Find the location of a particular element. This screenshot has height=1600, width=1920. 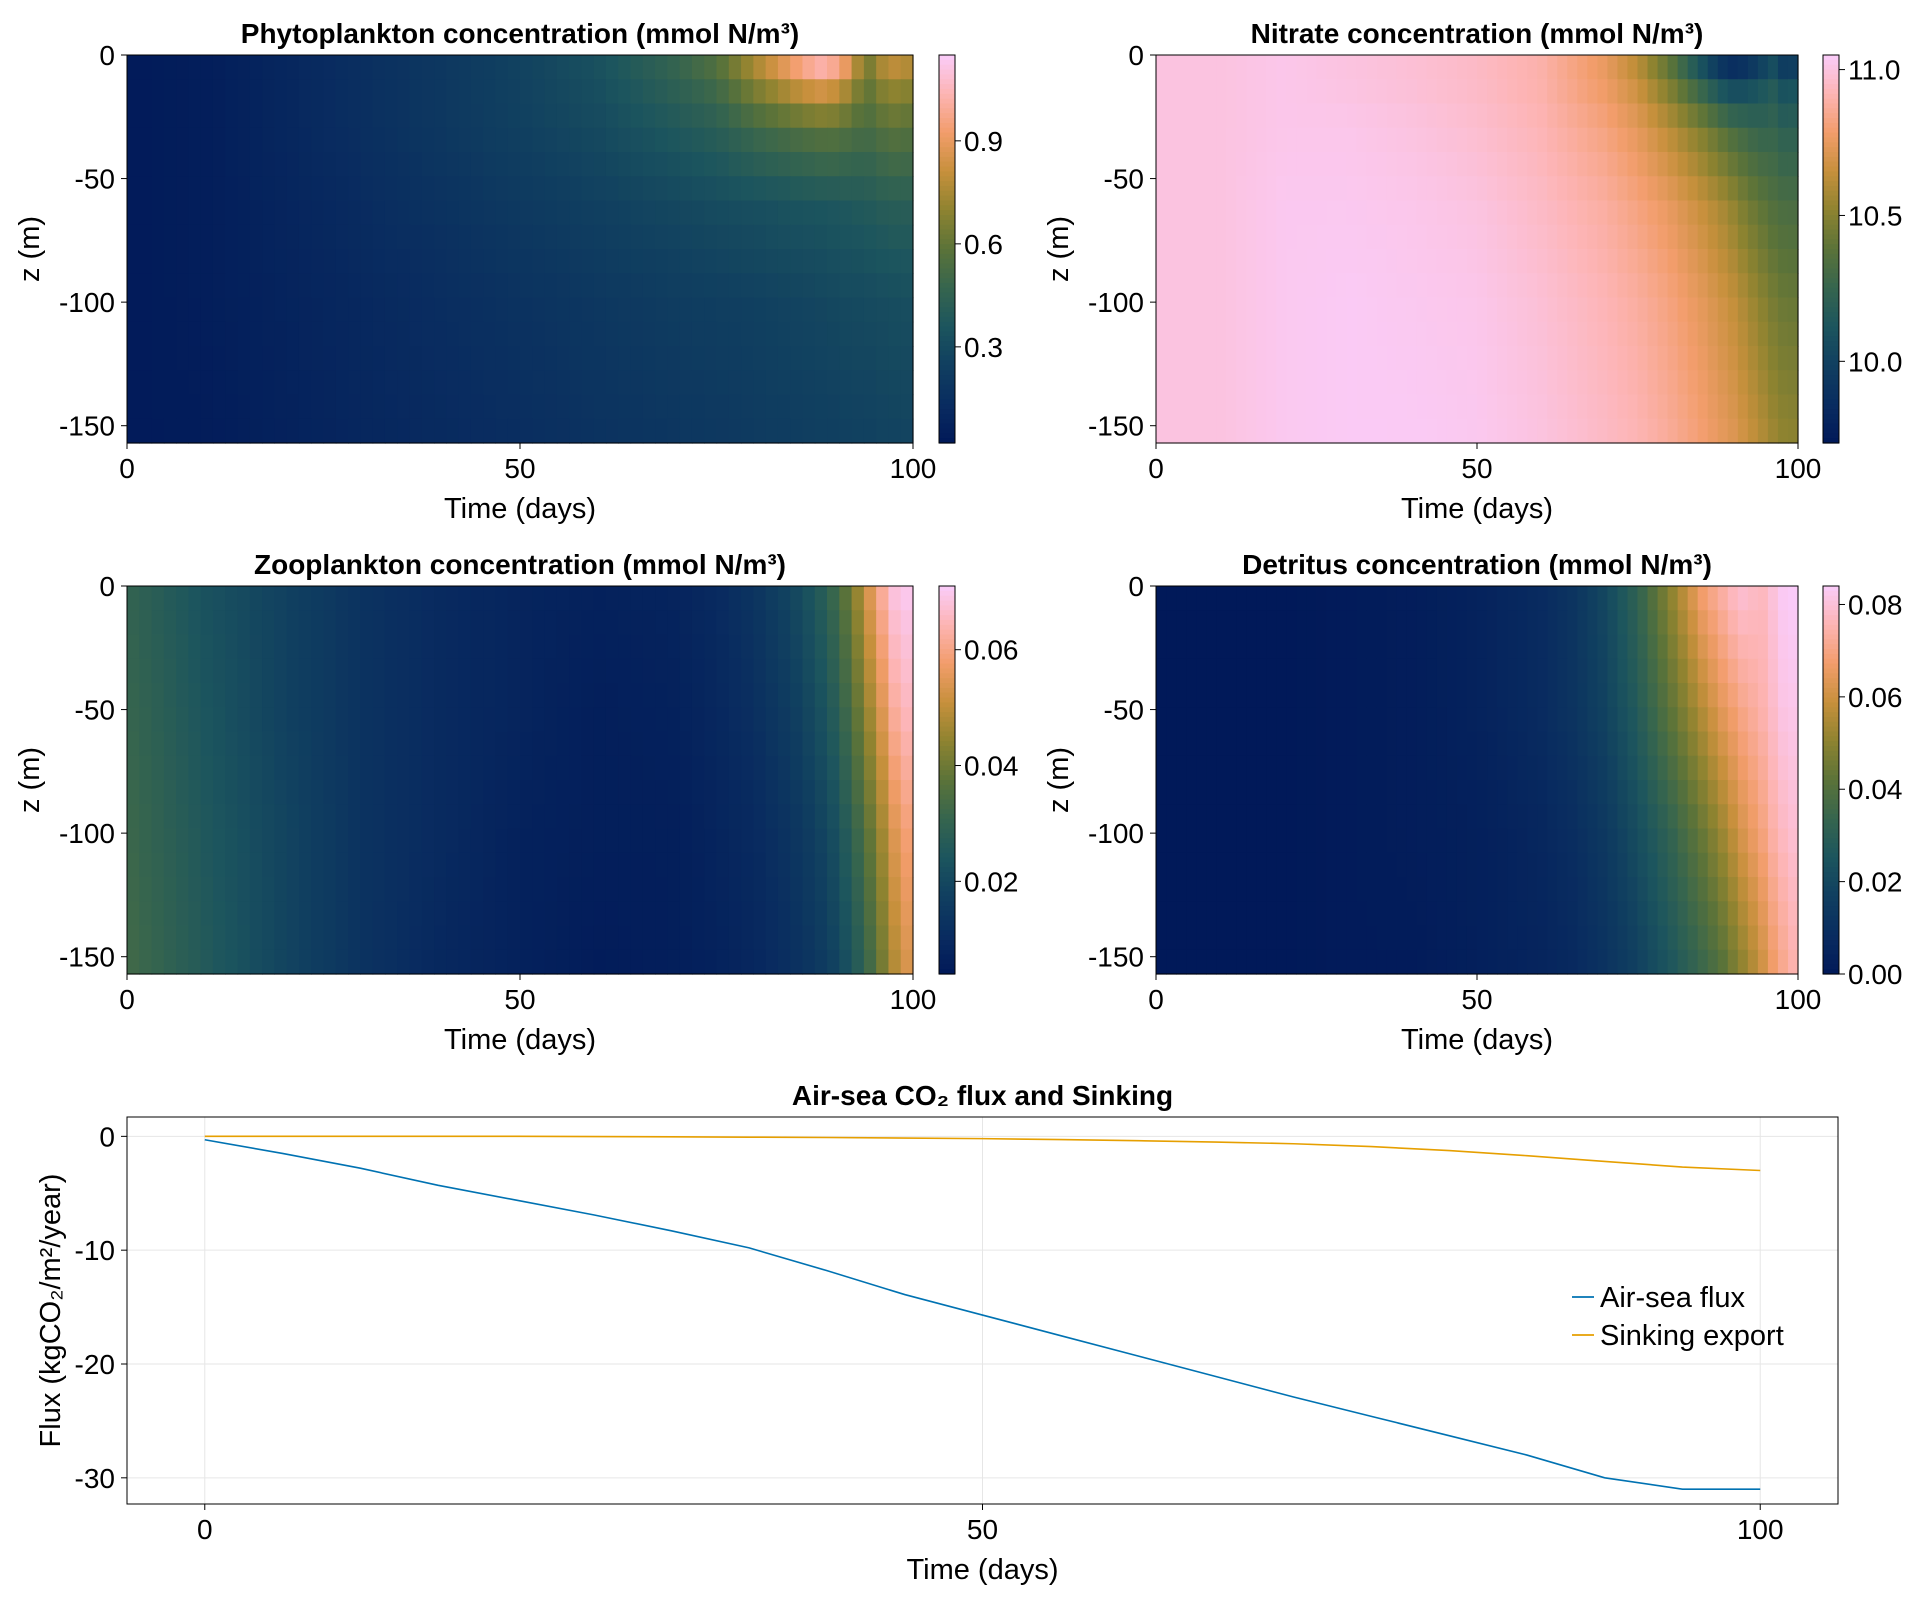

y-tick-label: 0 is located at coordinates (1136, 586).